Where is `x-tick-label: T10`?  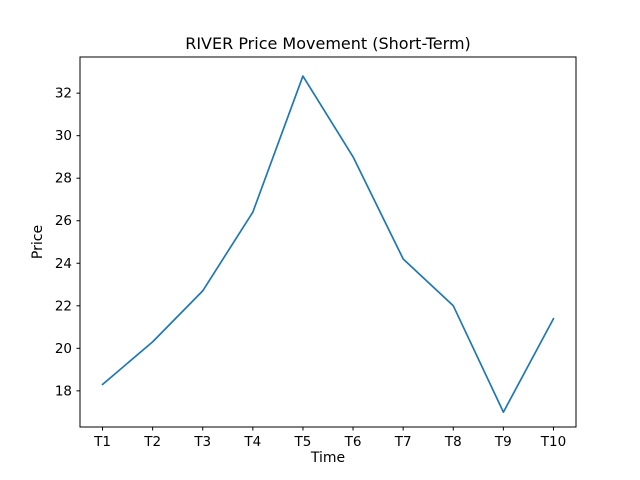 x-tick-label: T10 is located at coordinates (553, 442).